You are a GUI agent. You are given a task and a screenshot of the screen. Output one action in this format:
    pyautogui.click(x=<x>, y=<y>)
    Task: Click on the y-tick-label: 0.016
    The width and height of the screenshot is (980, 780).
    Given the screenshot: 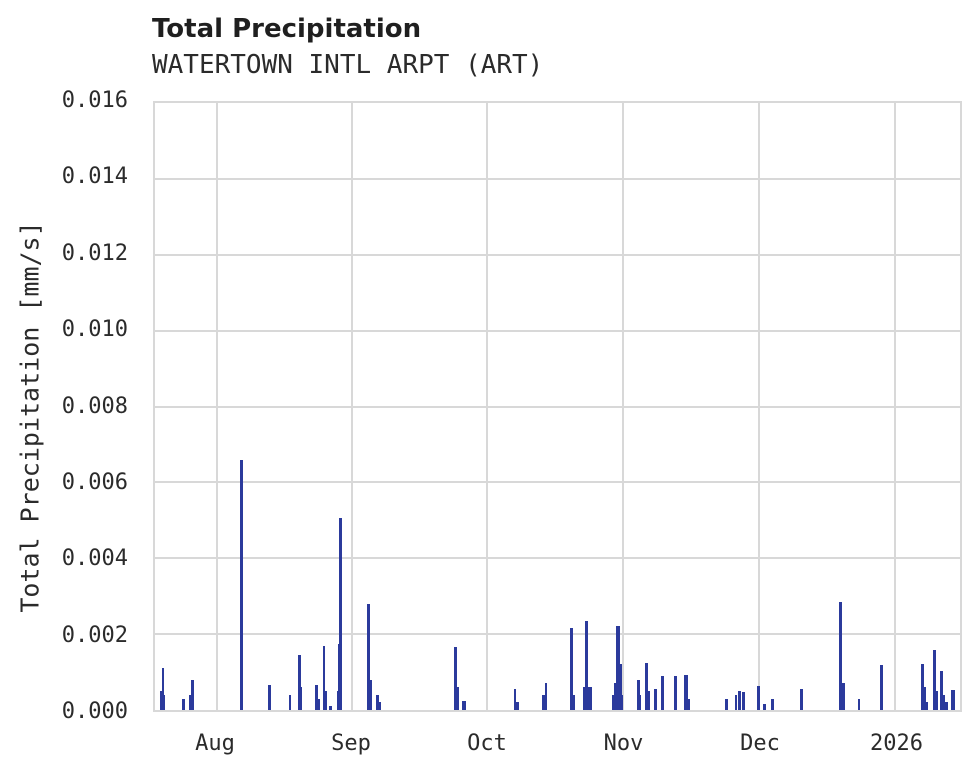 What is the action you would take?
    pyautogui.click(x=94, y=100)
    